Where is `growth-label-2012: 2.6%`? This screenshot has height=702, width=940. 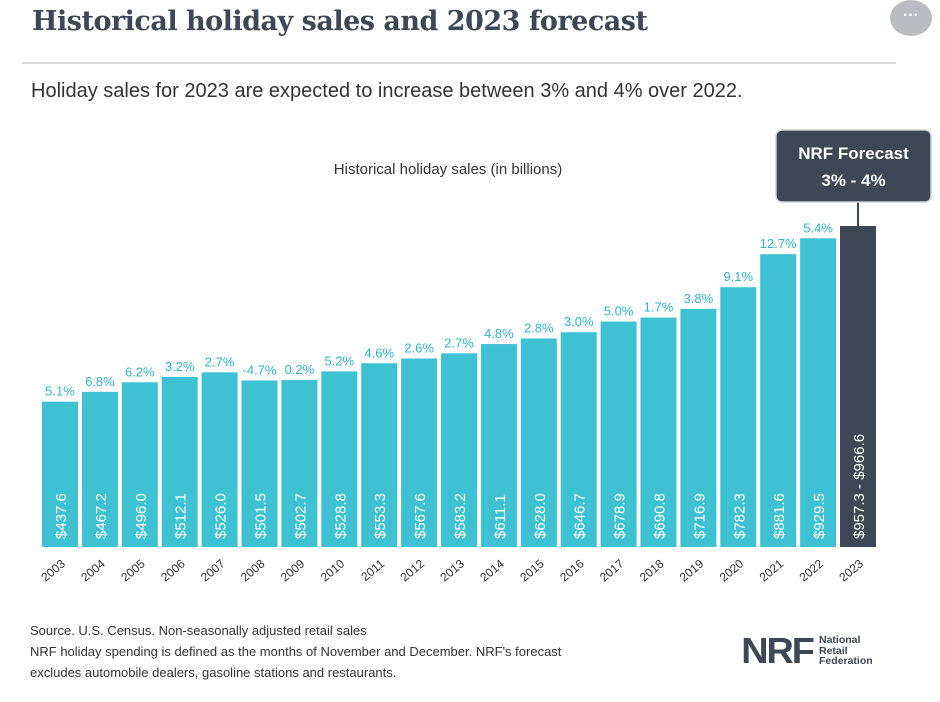 growth-label-2012: 2.6% is located at coordinates (419, 348).